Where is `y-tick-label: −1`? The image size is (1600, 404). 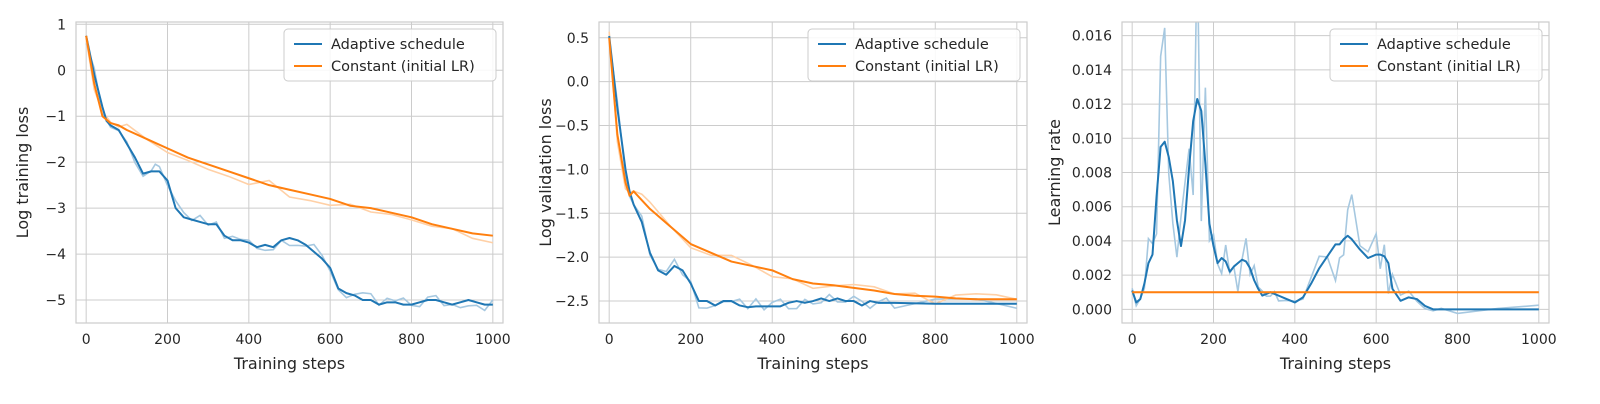 y-tick-label: −1 is located at coordinates (55, 117).